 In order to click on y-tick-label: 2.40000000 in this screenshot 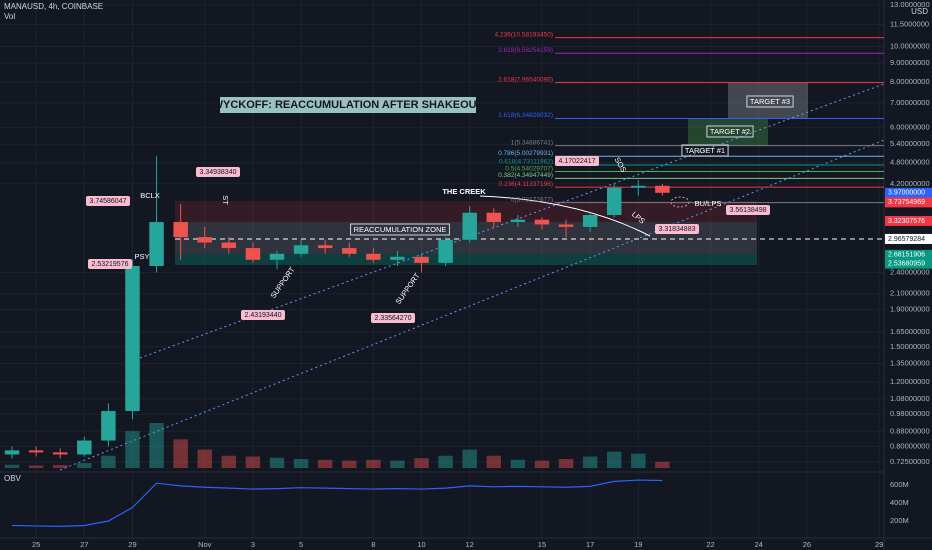, I will do `click(910, 271)`.